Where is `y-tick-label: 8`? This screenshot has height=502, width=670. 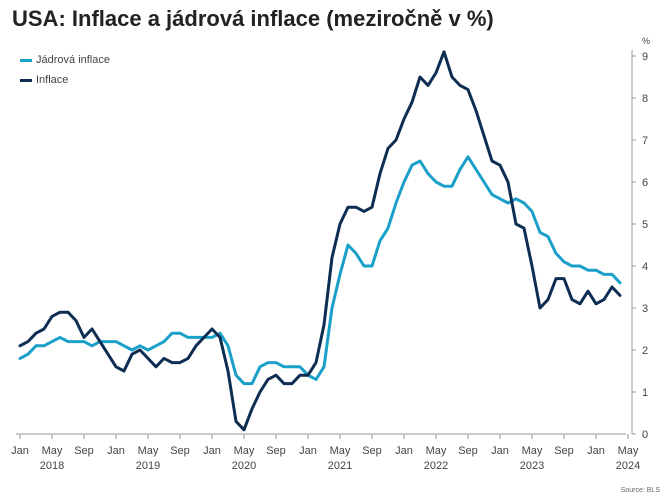
y-tick-label: 8 is located at coordinates (645, 99).